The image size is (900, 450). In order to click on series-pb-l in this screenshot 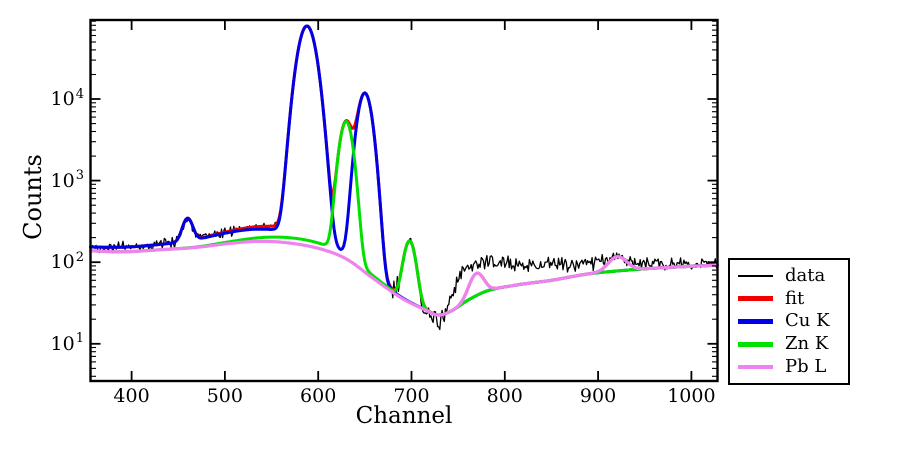, I will do `click(404, 278)`.